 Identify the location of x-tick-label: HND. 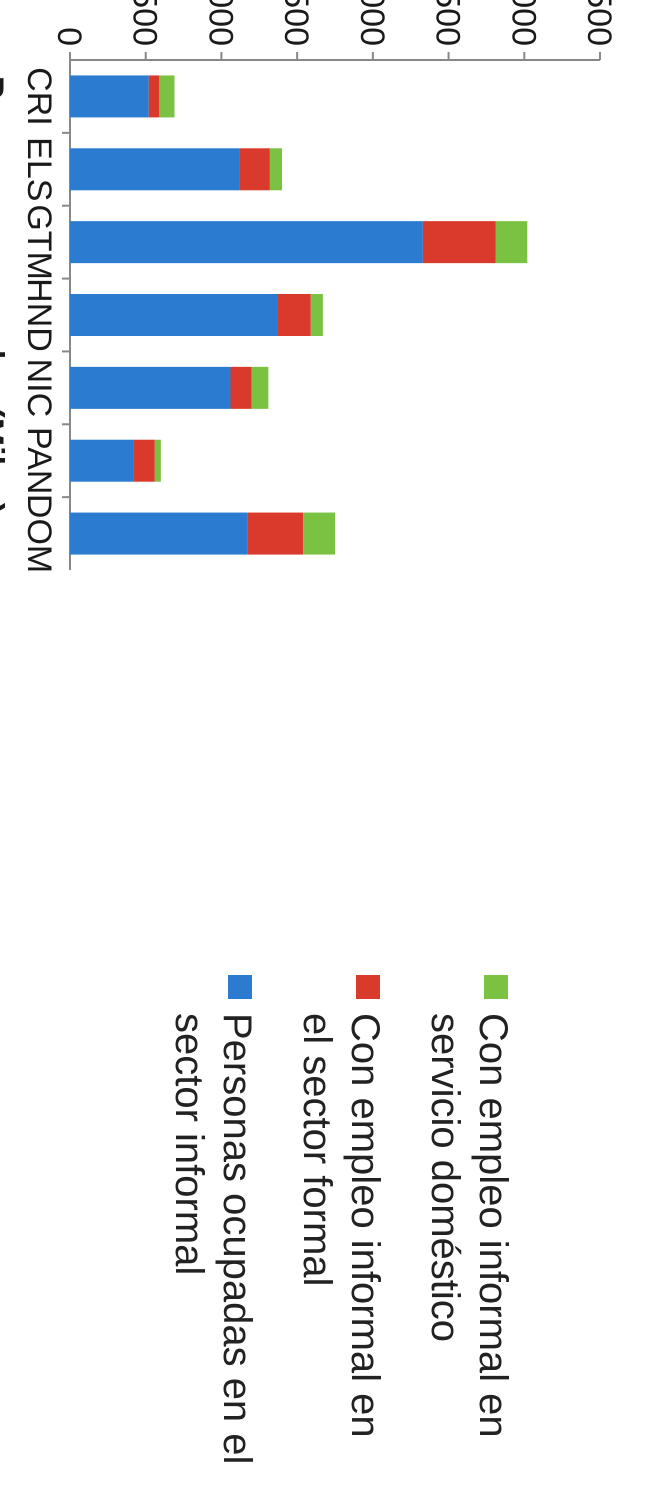
(39, 315).